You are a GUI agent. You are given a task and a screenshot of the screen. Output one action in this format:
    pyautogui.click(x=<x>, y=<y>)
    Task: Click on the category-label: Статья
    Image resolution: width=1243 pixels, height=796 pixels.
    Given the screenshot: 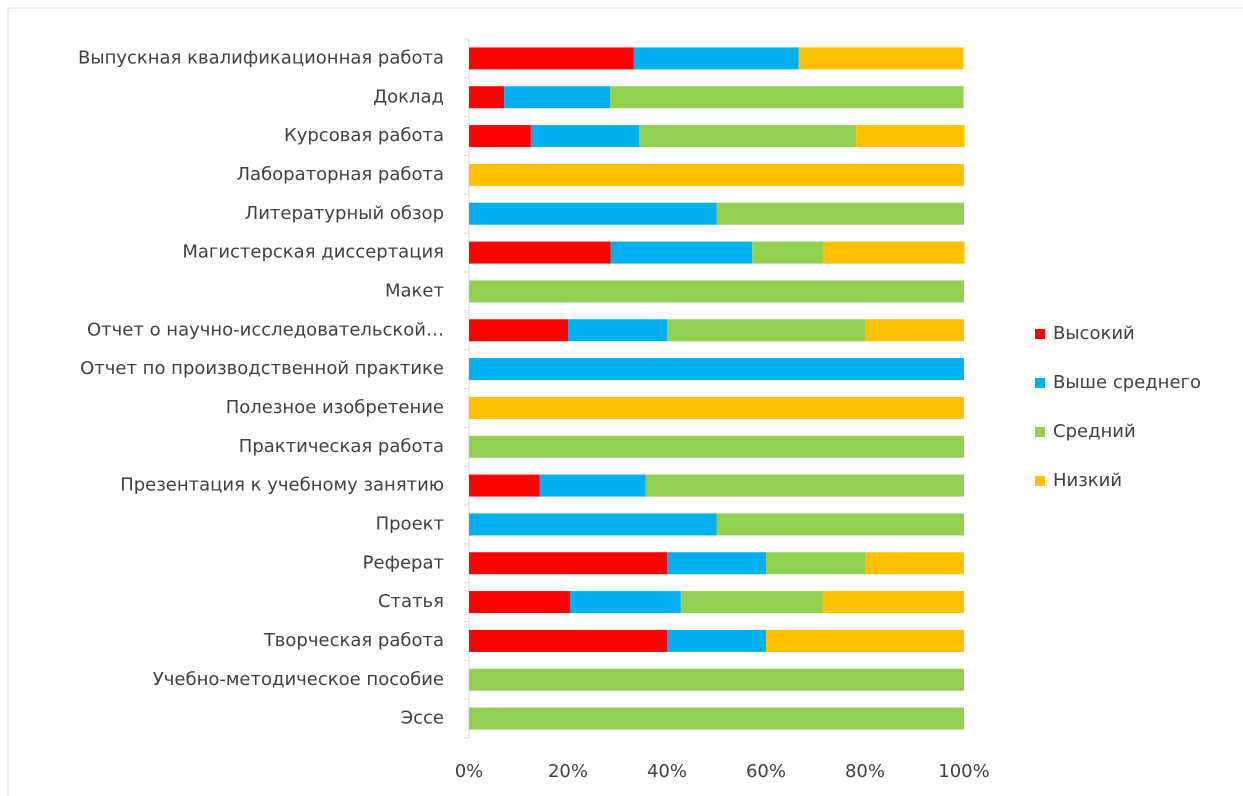 What is the action you would take?
    pyautogui.click(x=411, y=601)
    